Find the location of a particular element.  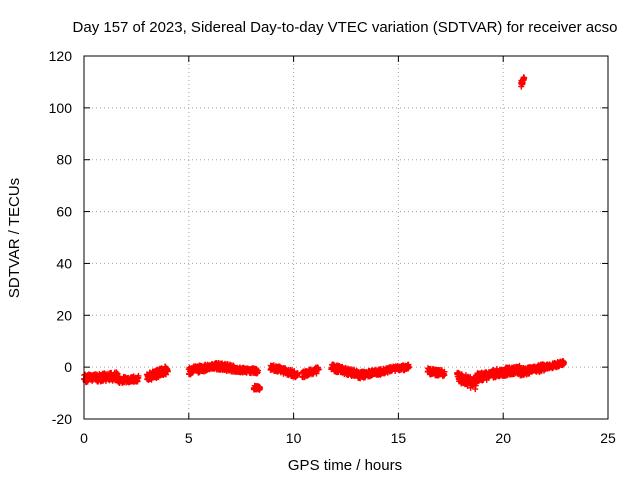

y-tick-label: 20 is located at coordinates (64, 315).